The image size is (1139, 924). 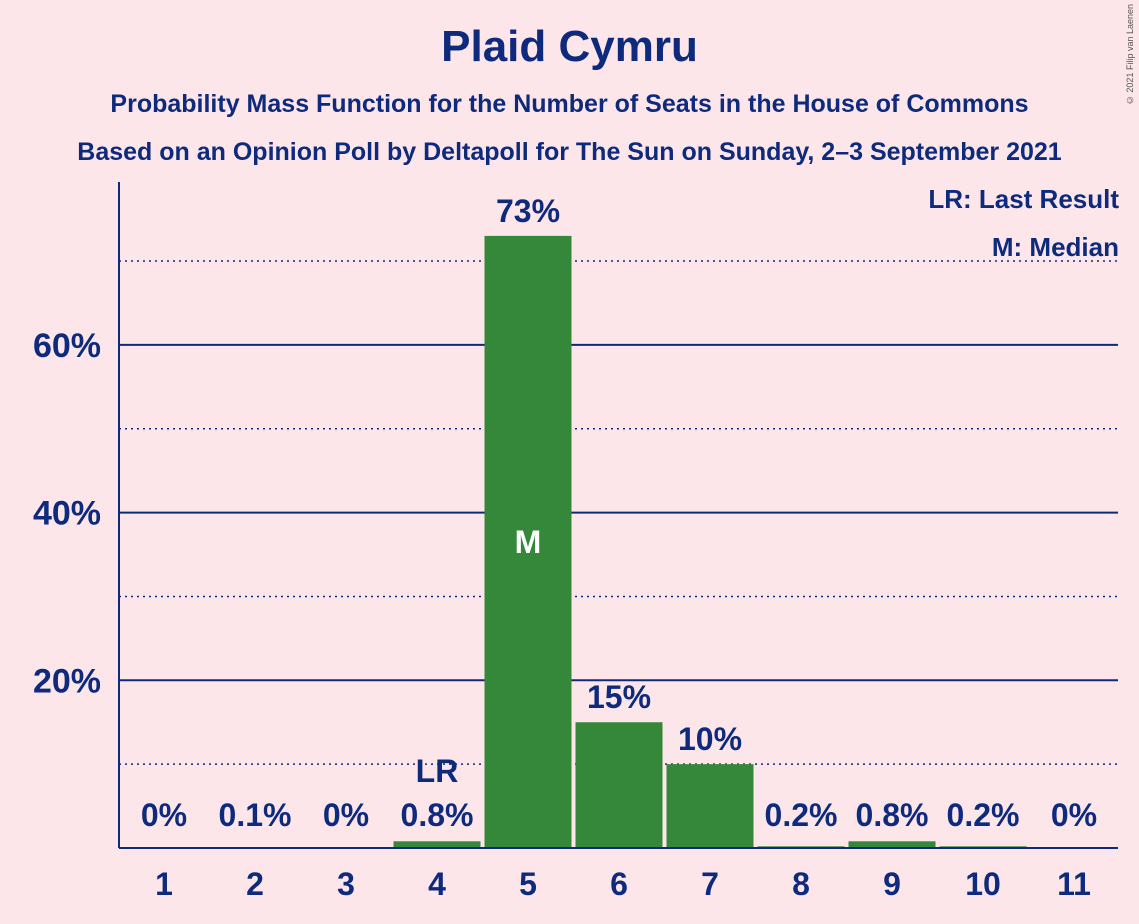 What do you see at coordinates (67, 514) in the screenshot?
I see `y-tick-label: 40%` at bounding box center [67, 514].